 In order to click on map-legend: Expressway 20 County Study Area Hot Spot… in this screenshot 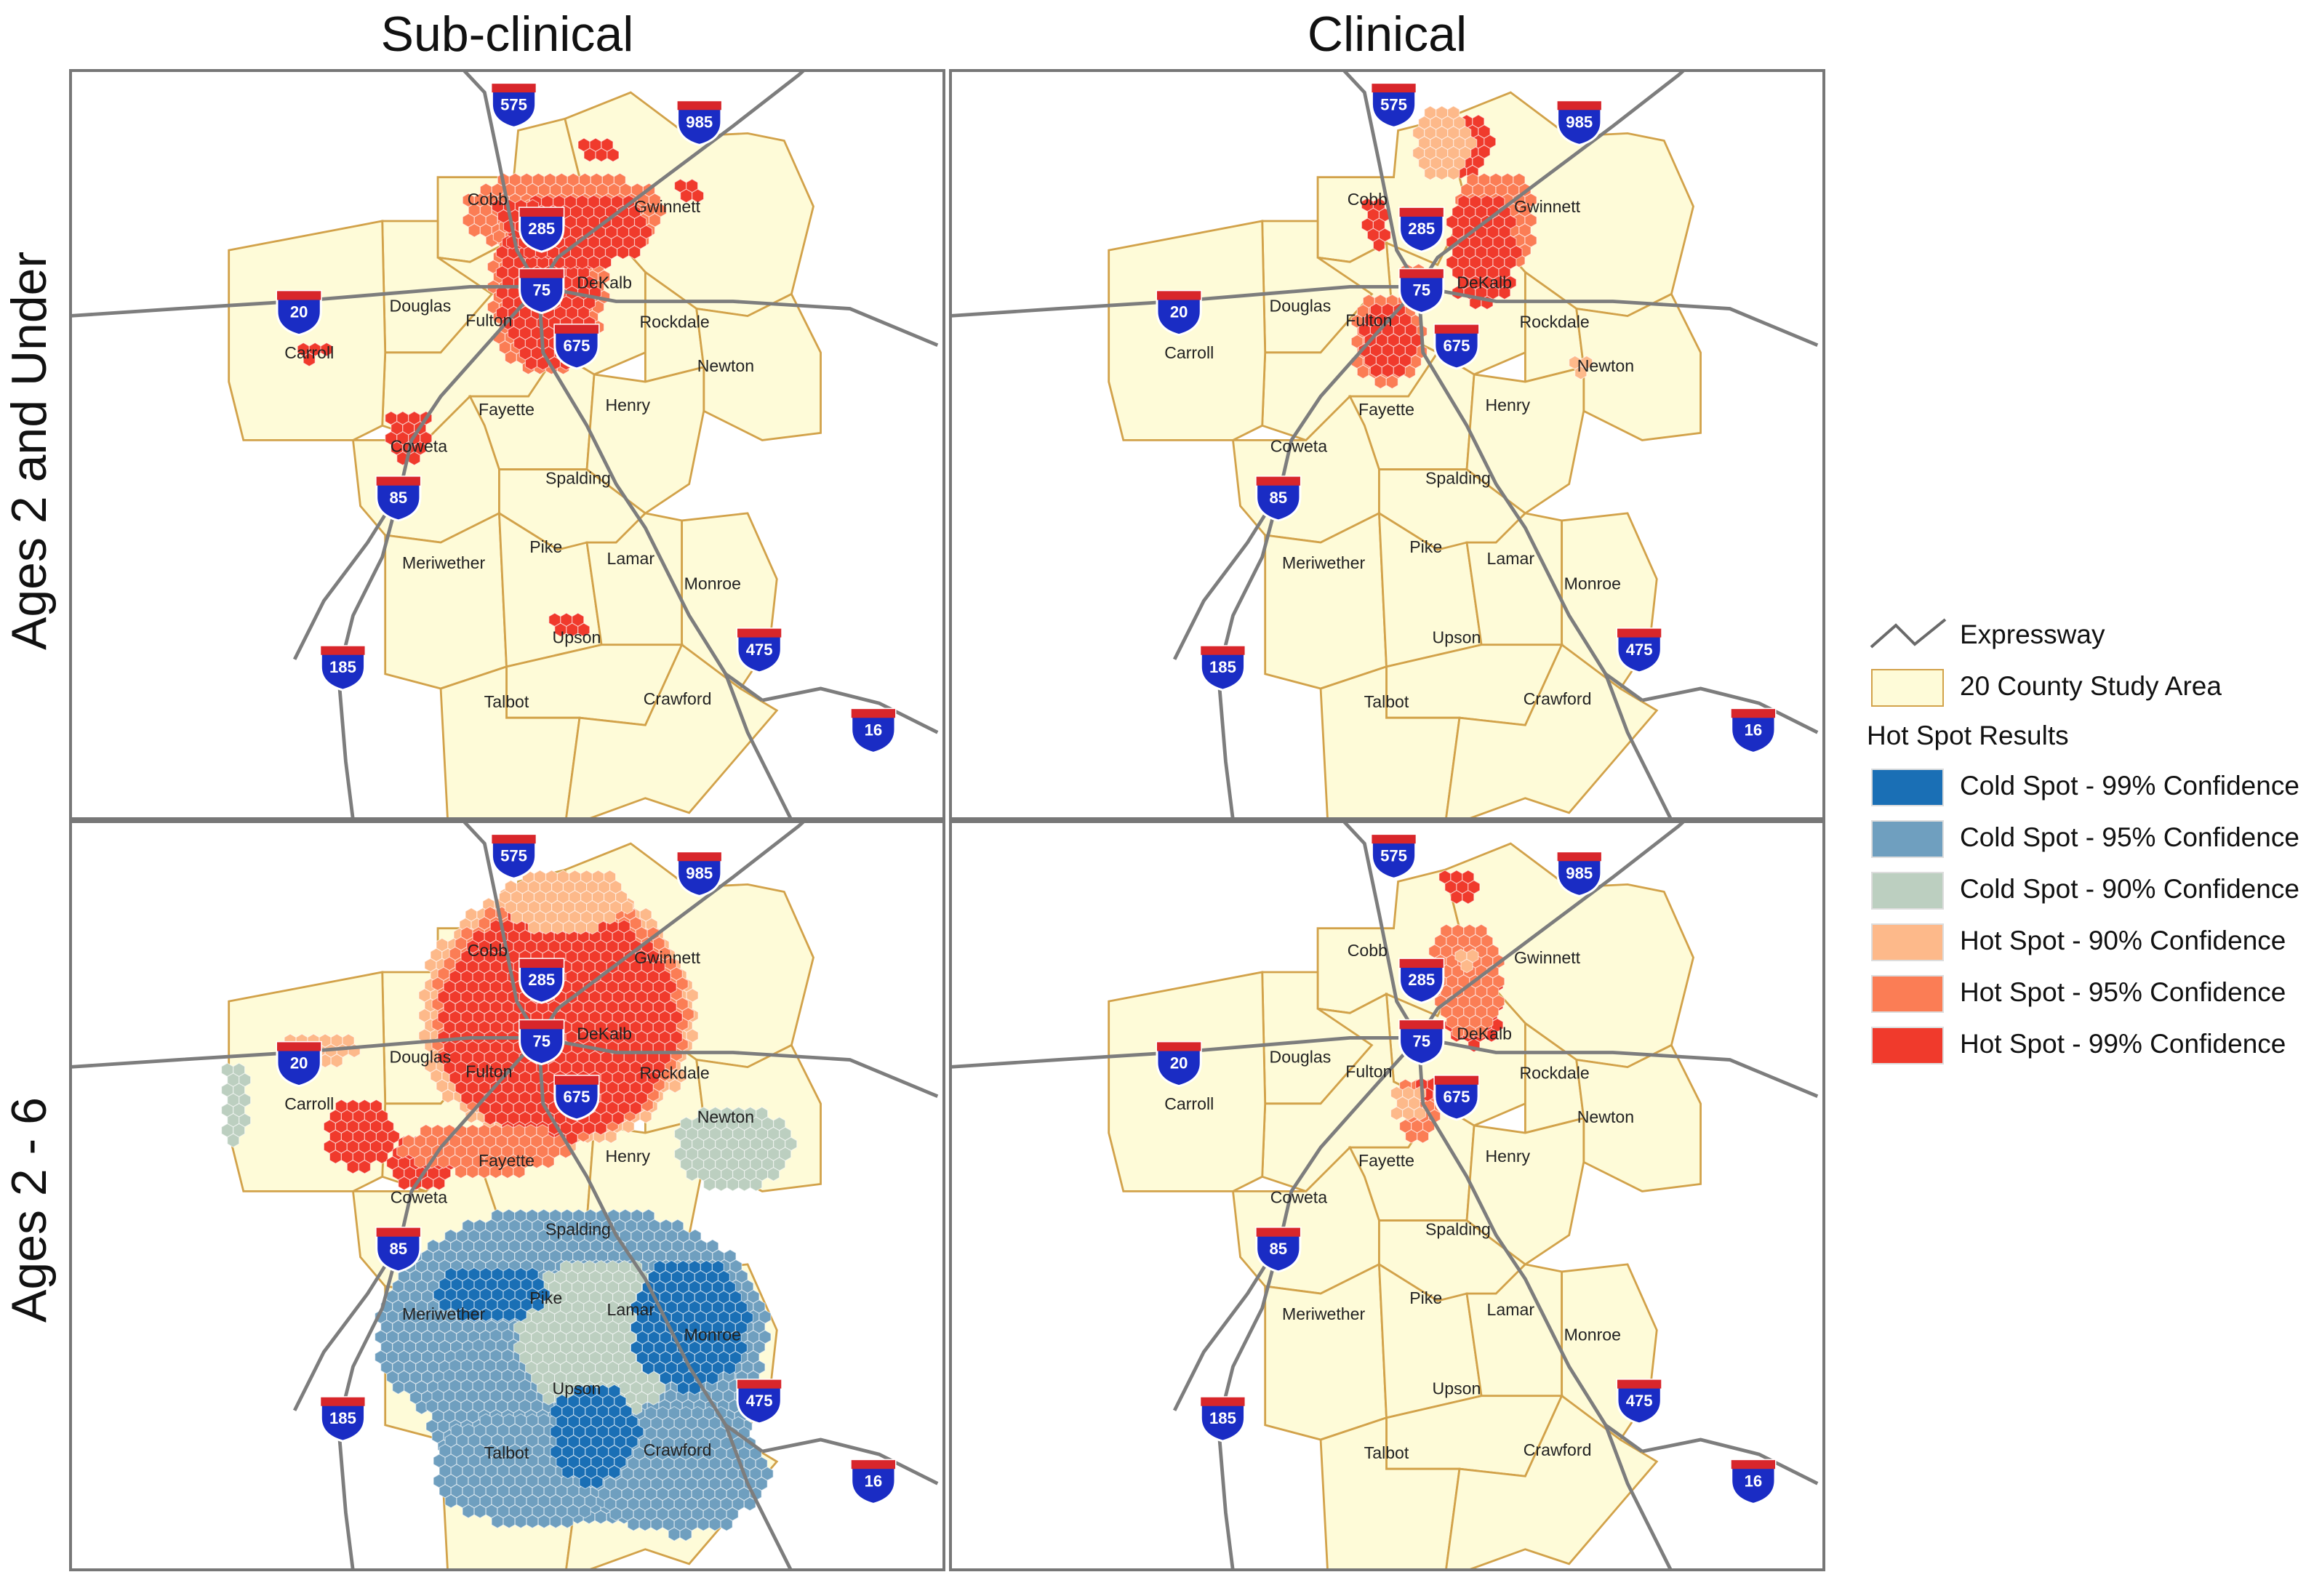, I will do `click(2090, 841)`.